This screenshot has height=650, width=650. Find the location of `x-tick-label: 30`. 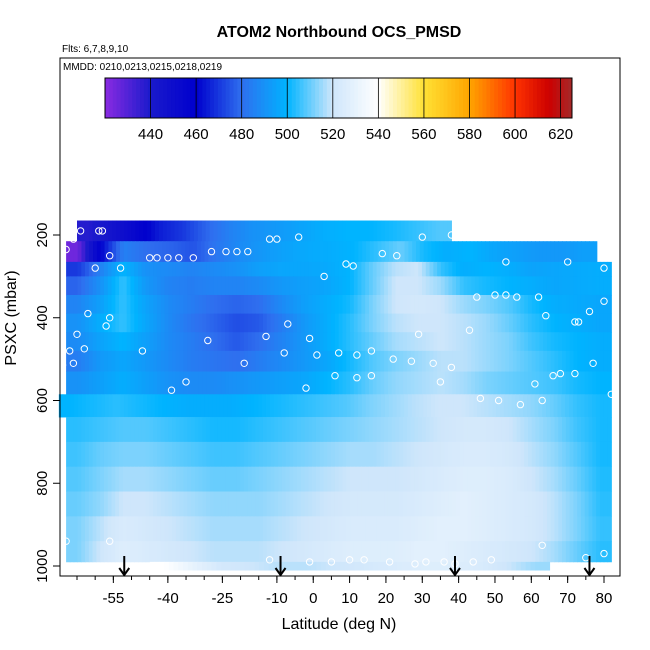

x-tick-label: 30 is located at coordinates (422, 598).